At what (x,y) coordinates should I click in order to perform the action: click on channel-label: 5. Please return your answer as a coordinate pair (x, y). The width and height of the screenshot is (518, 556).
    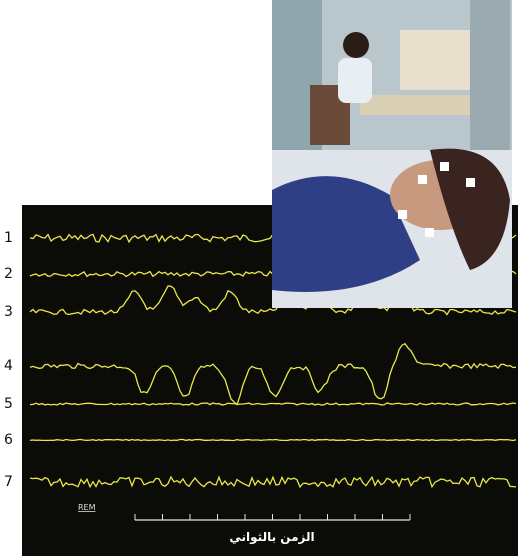
    Looking at the image, I should click on (8, 404).